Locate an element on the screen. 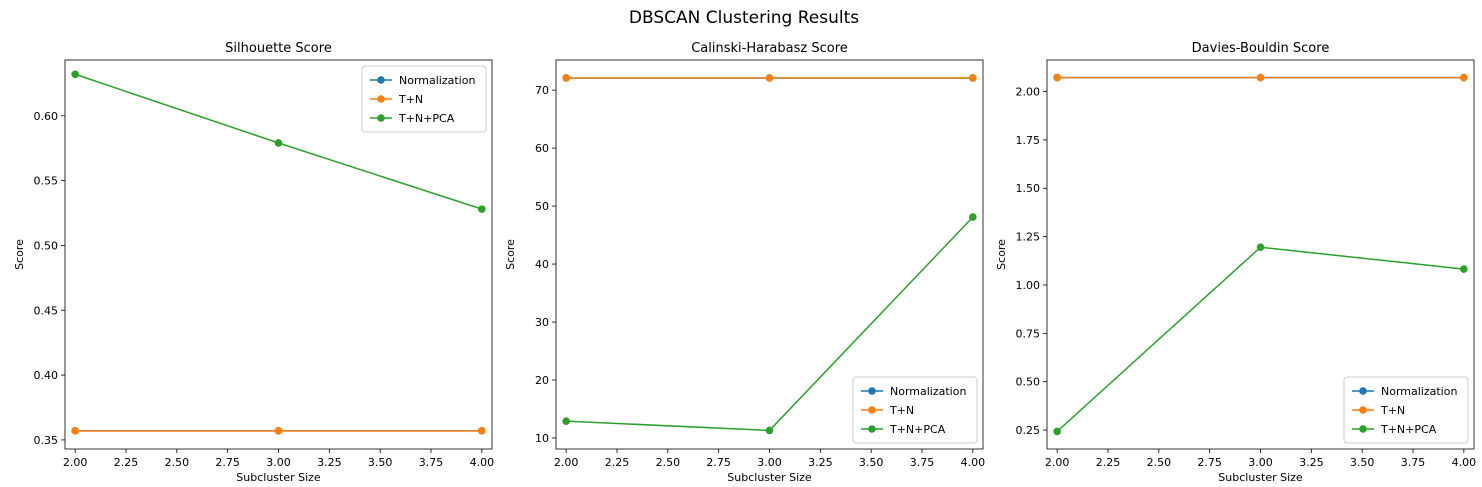 The height and width of the screenshot is (487, 1482). subplot-title: Davies-Bouldin Score is located at coordinates (1261, 48).